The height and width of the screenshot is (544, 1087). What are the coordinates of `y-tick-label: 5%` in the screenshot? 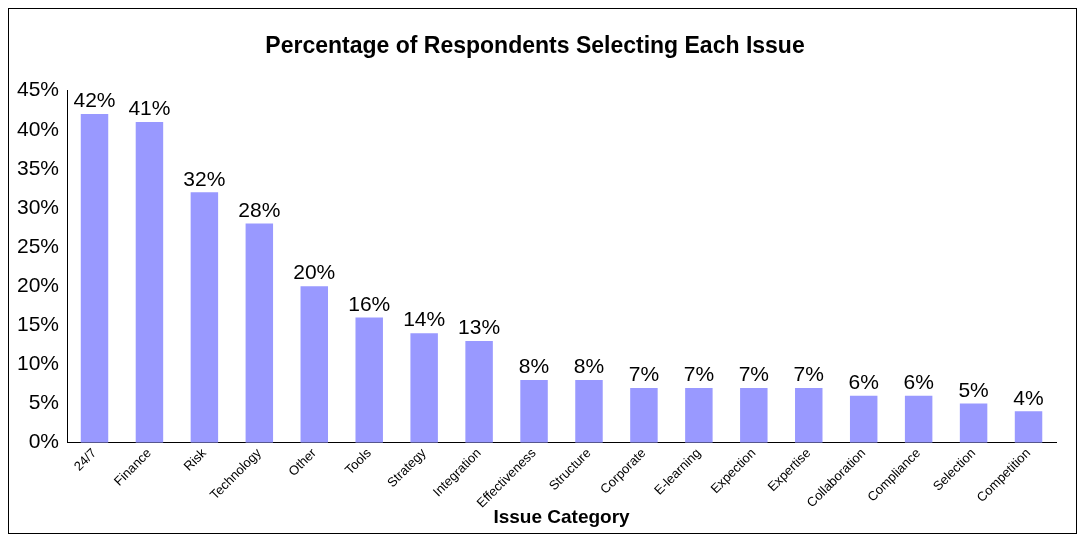 It's located at (44, 402).